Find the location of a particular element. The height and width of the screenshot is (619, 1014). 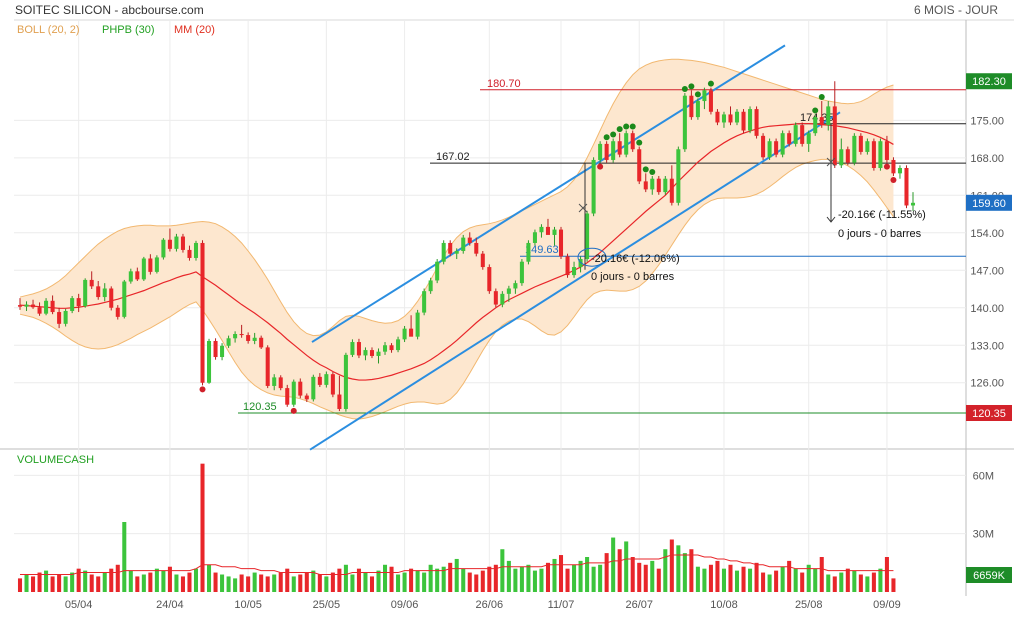

date-tick-label: 25/08 is located at coordinates (809, 605).